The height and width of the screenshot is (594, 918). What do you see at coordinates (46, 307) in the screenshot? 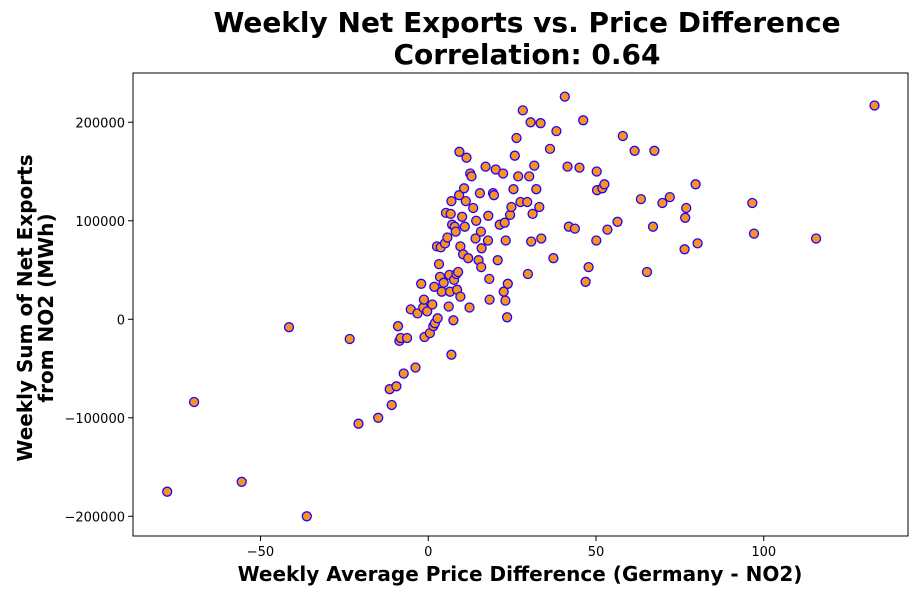
I see `y-axis-label-line2: from NO2 (MWh)` at bounding box center [46, 307].